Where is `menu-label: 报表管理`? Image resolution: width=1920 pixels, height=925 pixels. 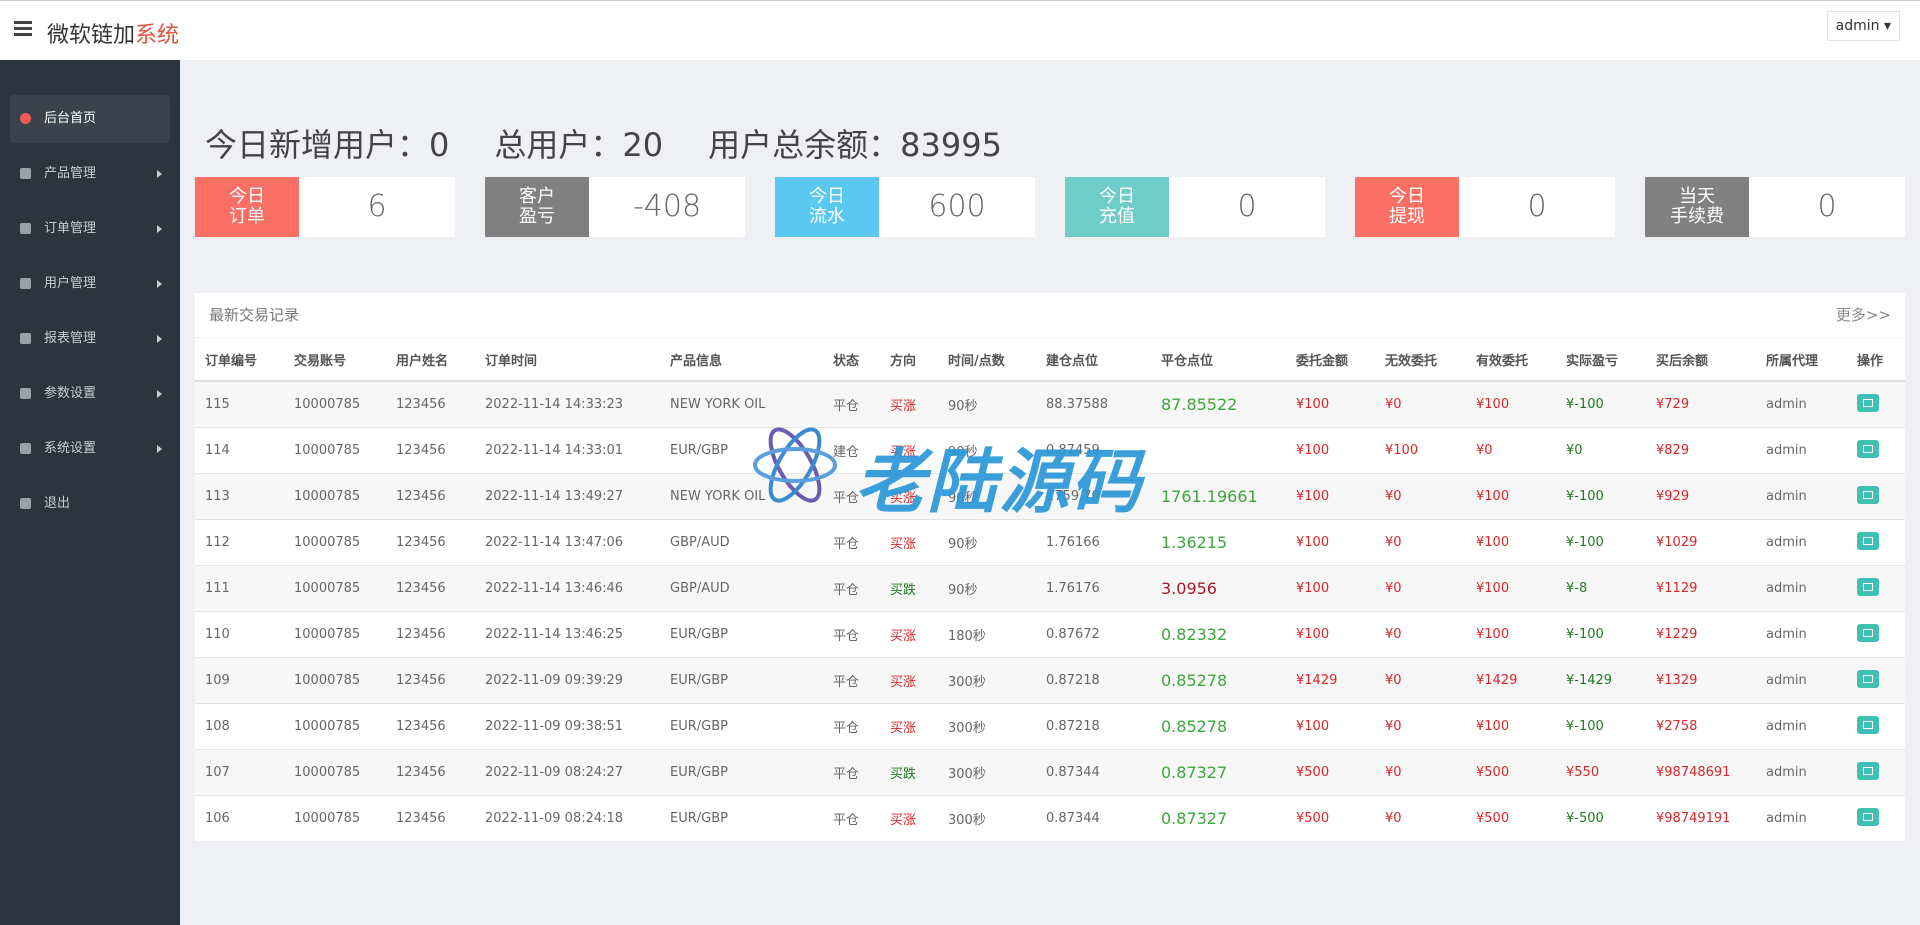
menu-label: 报表管理 is located at coordinates (70, 338).